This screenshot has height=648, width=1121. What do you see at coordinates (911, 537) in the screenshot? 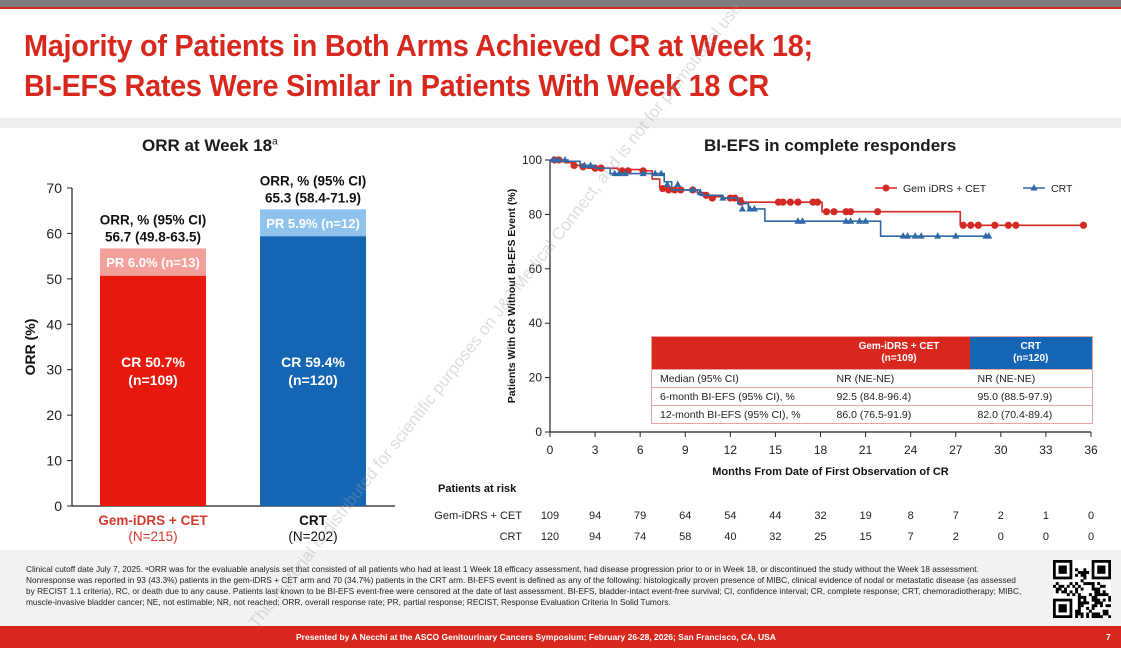
I see `at-risk-value: 7` at bounding box center [911, 537].